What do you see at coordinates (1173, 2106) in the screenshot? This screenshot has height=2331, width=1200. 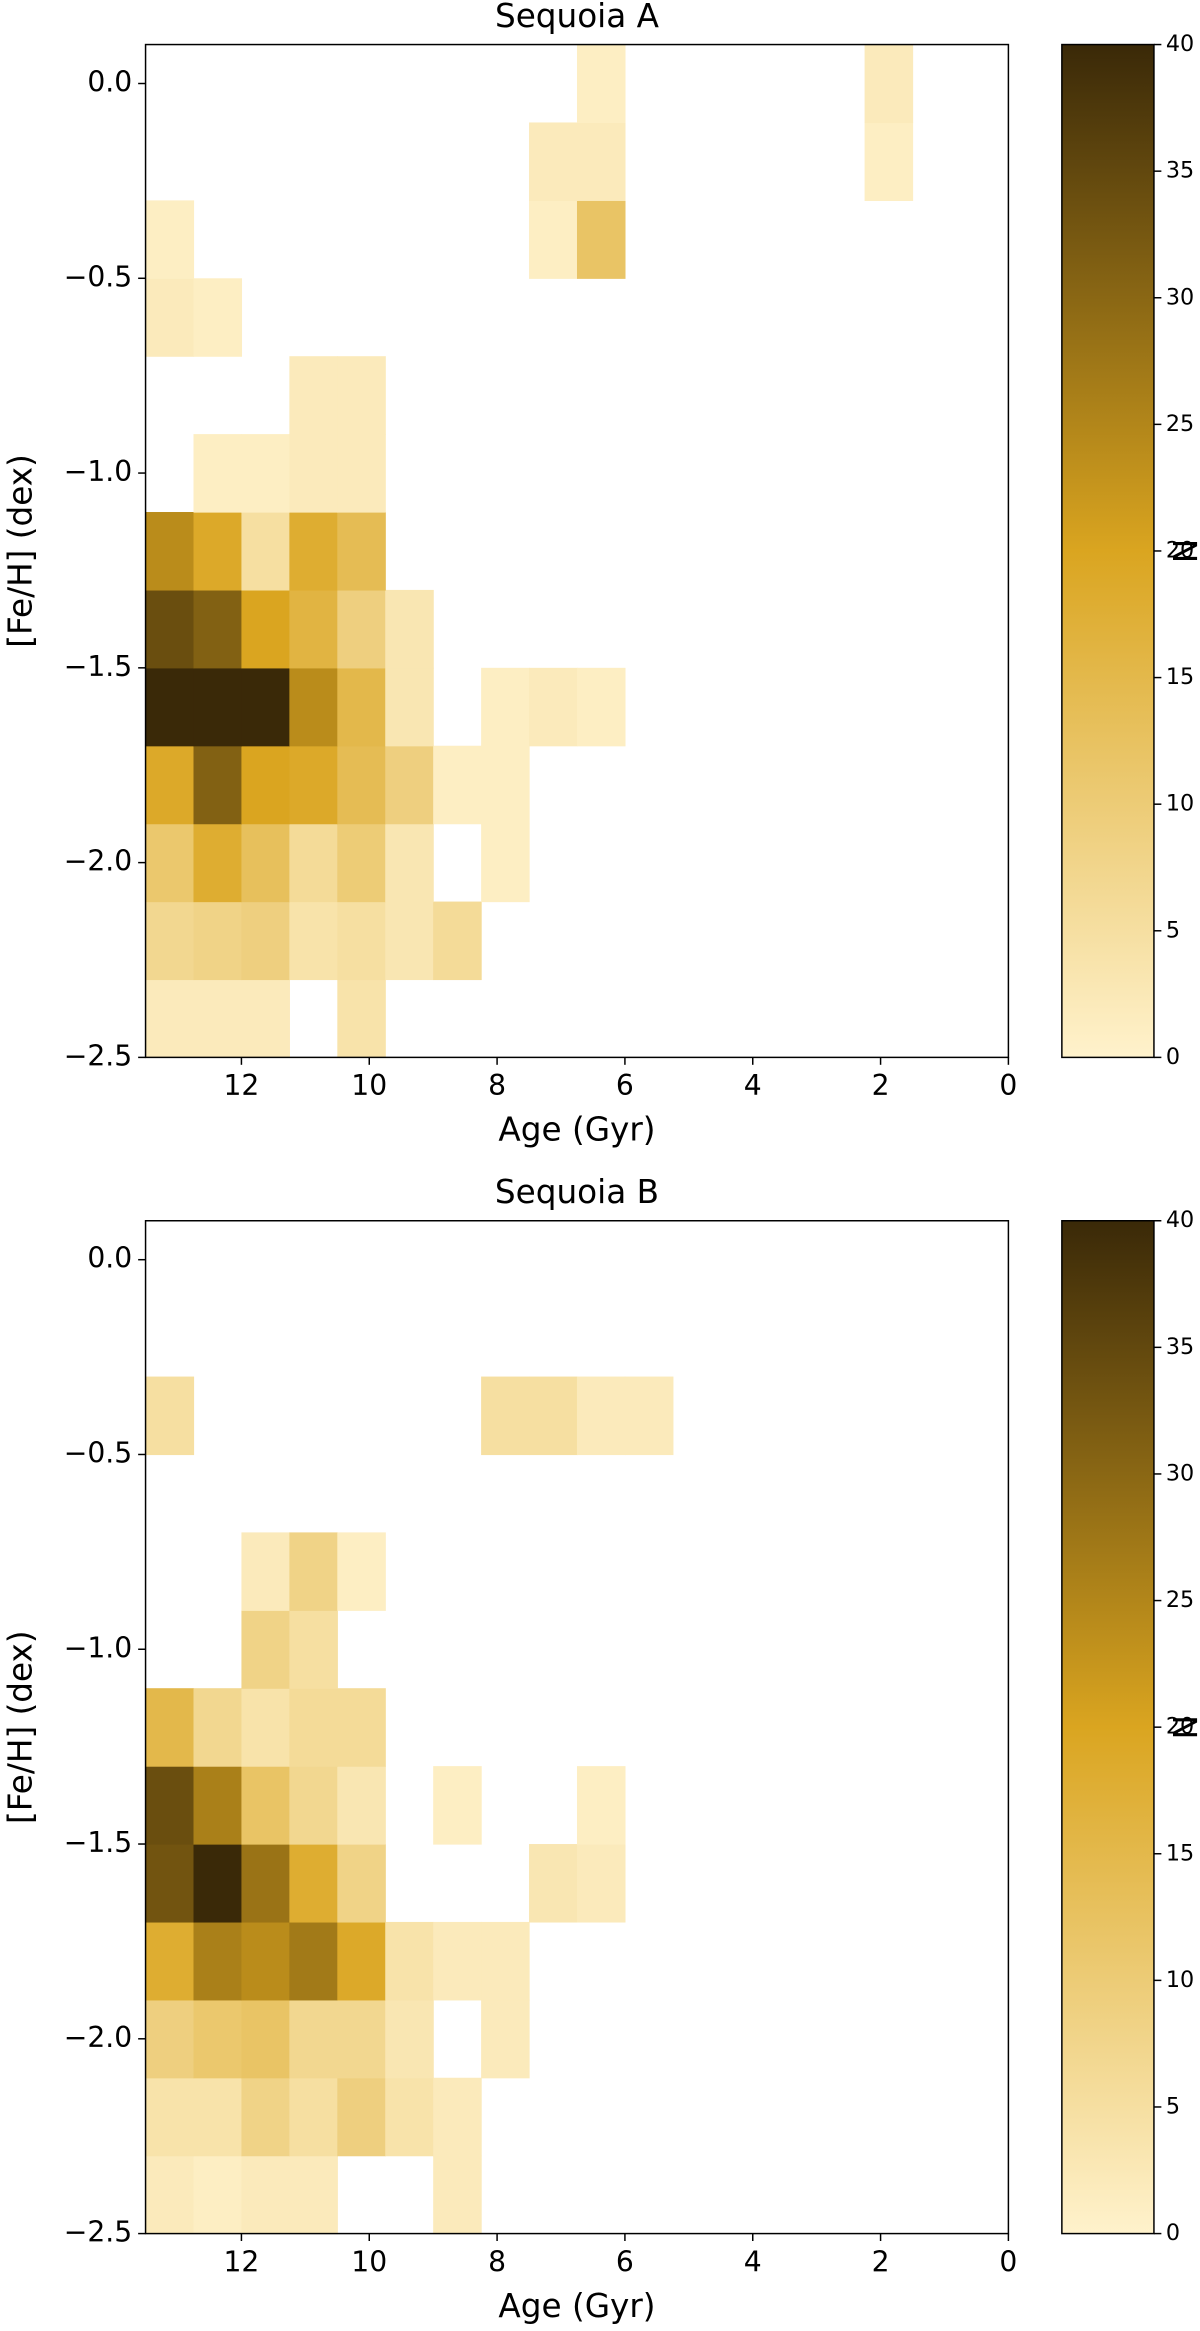 I see `colorbar-tick-label: 5` at bounding box center [1173, 2106].